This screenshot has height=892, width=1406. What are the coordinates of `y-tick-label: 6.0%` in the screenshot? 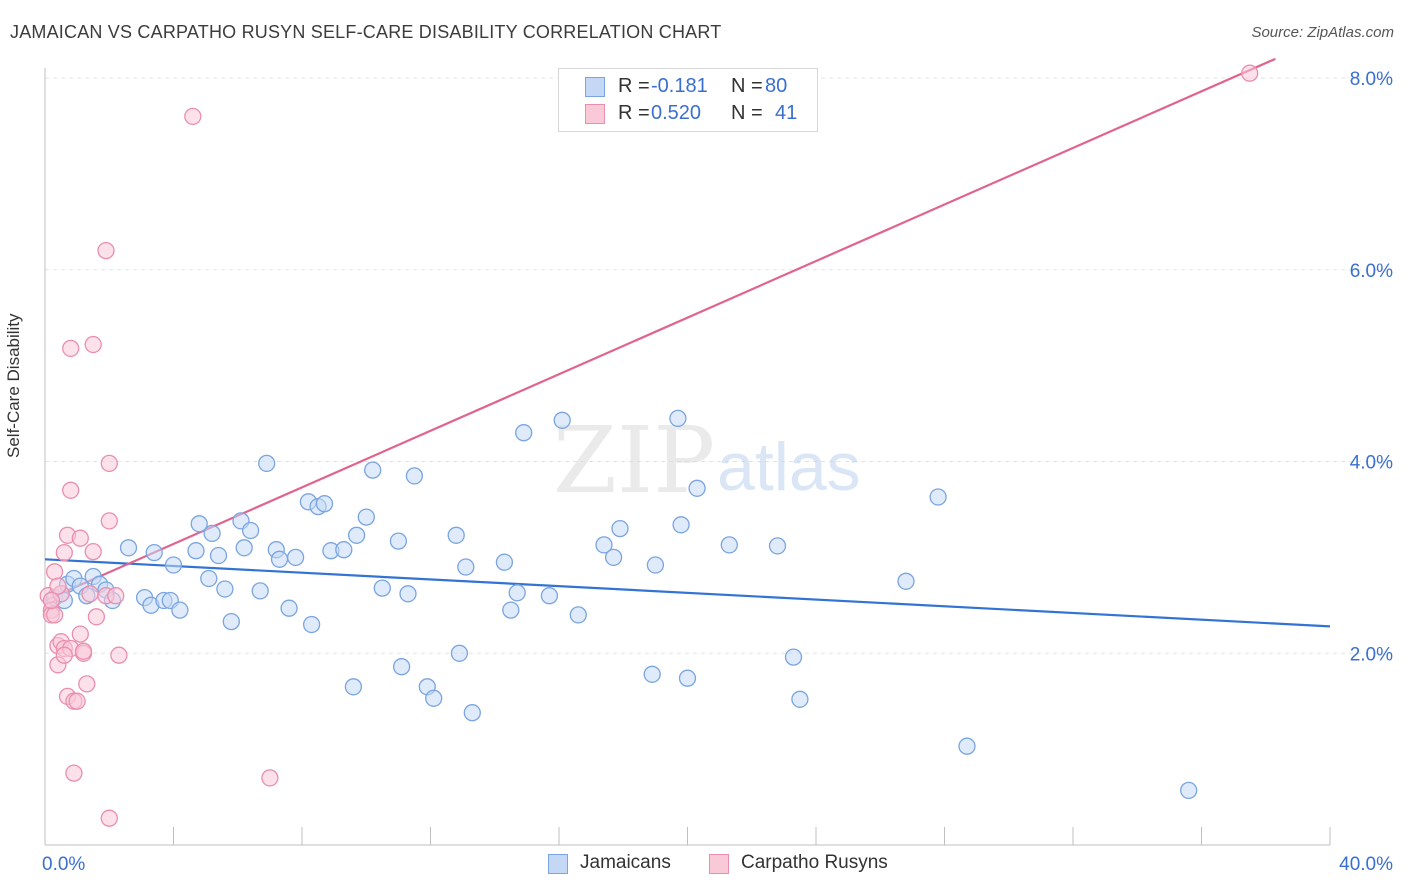 It's located at (1371, 271).